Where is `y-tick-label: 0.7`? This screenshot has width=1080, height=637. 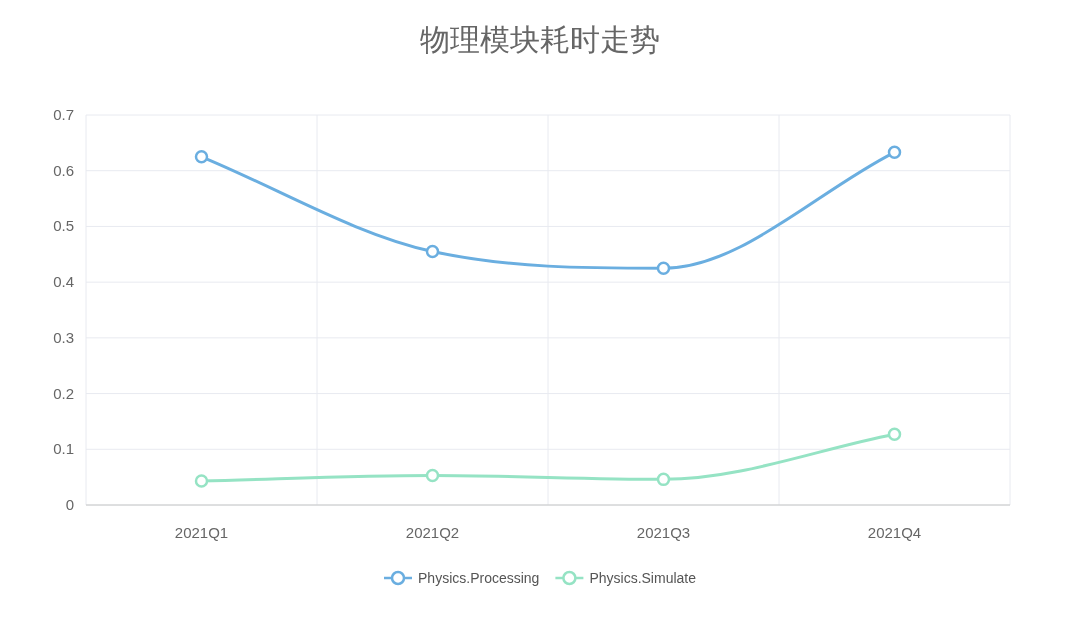
y-tick-label: 0.7 is located at coordinates (63, 114).